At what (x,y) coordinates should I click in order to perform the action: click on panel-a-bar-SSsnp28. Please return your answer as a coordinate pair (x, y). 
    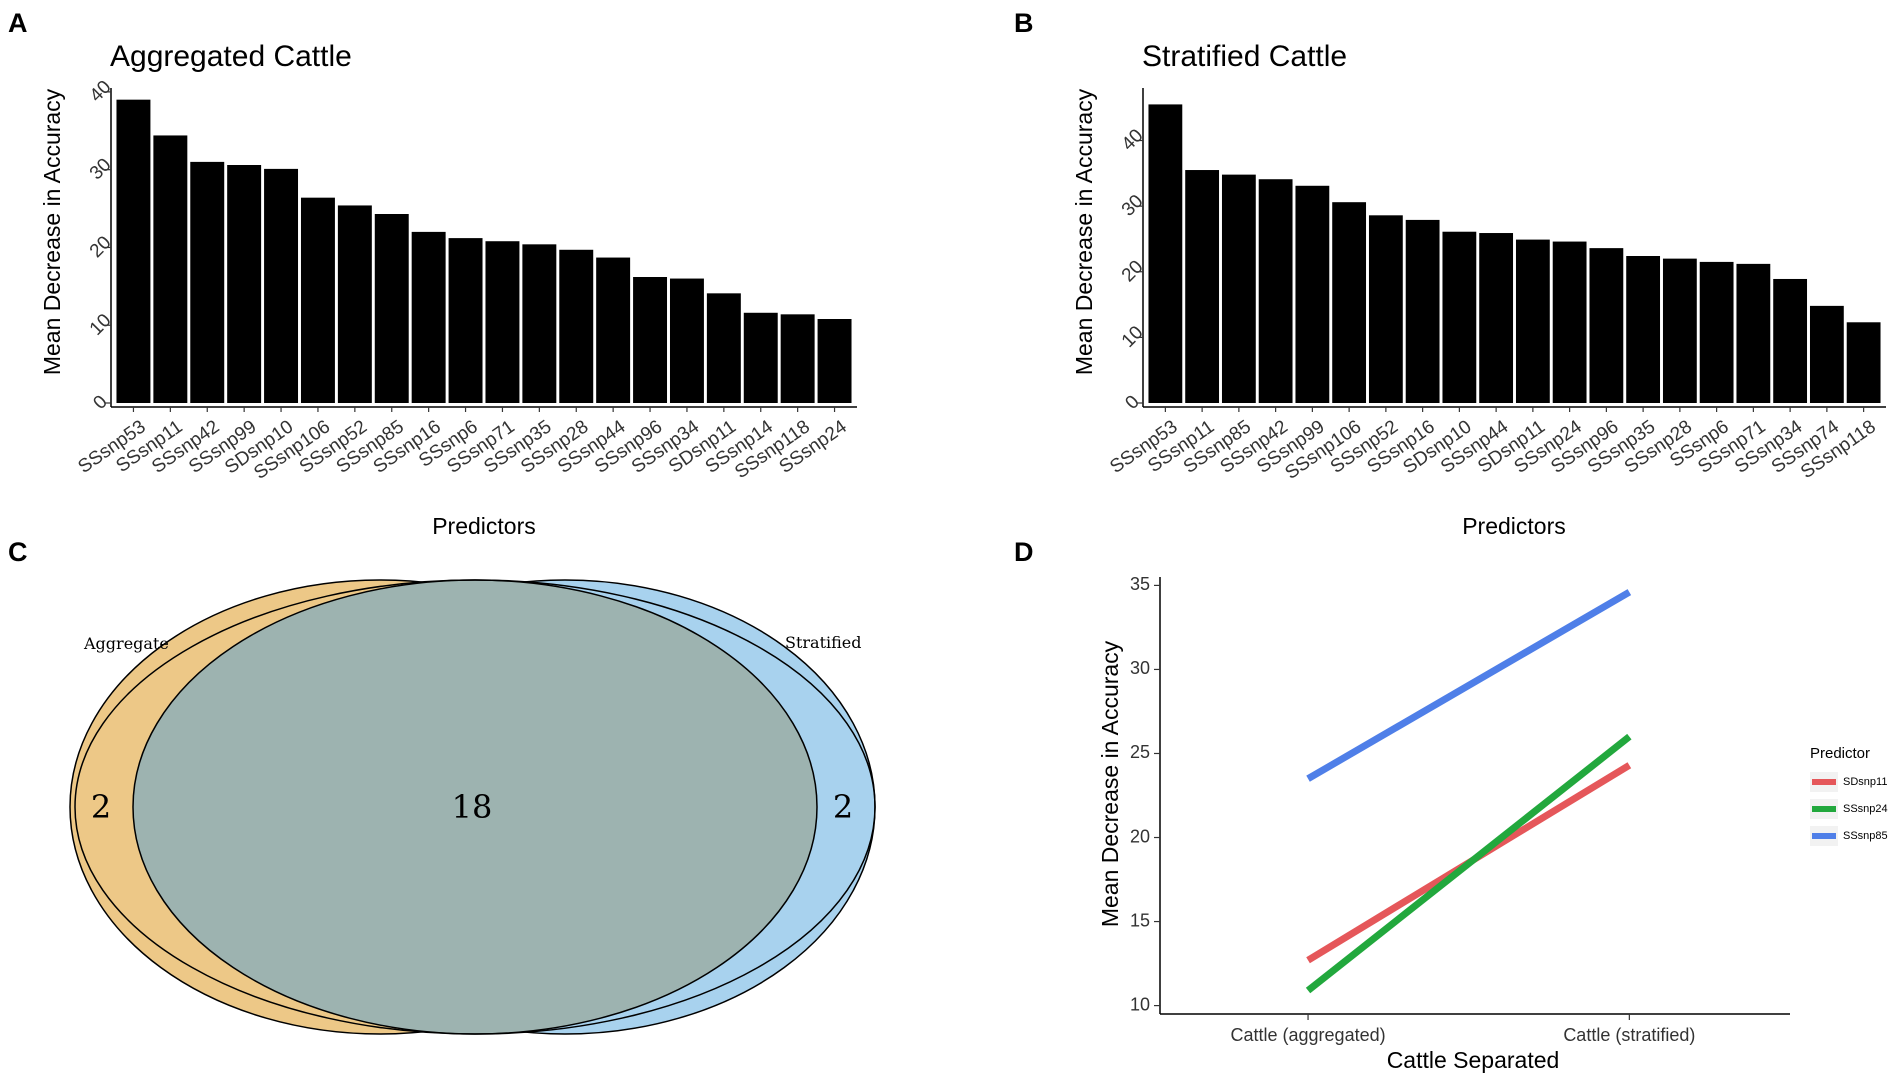
    Looking at the image, I should click on (576, 326).